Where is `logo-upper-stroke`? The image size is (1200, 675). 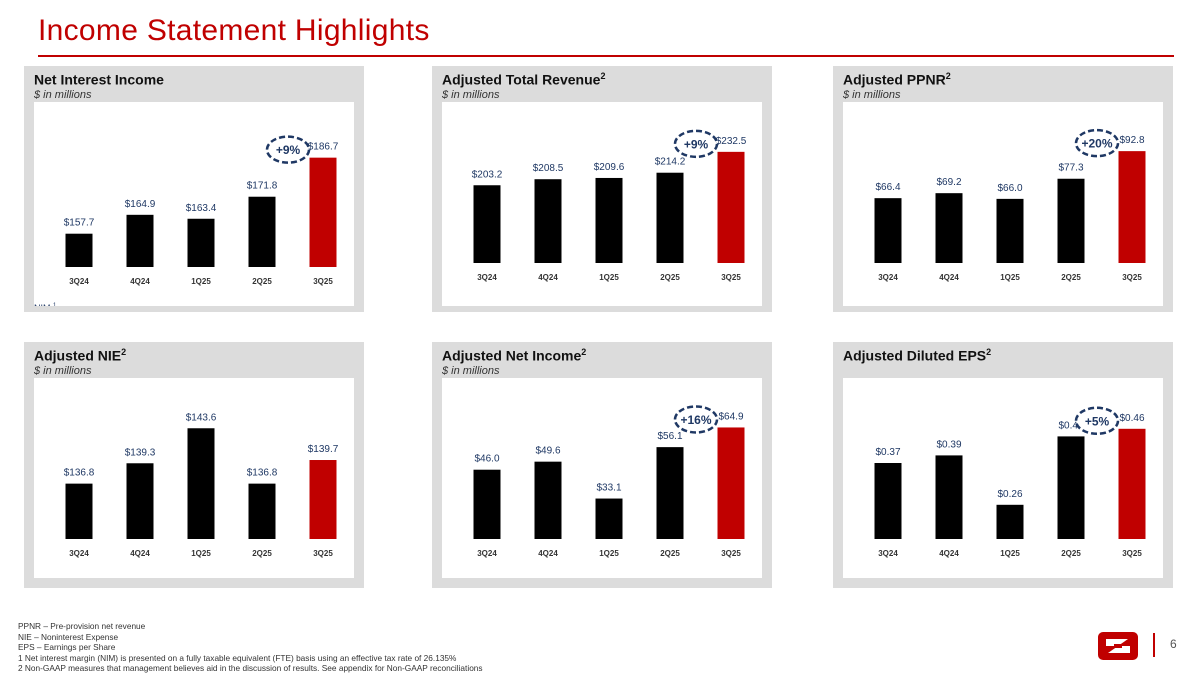
logo-upper-stroke is located at coordinates (1117, 642).